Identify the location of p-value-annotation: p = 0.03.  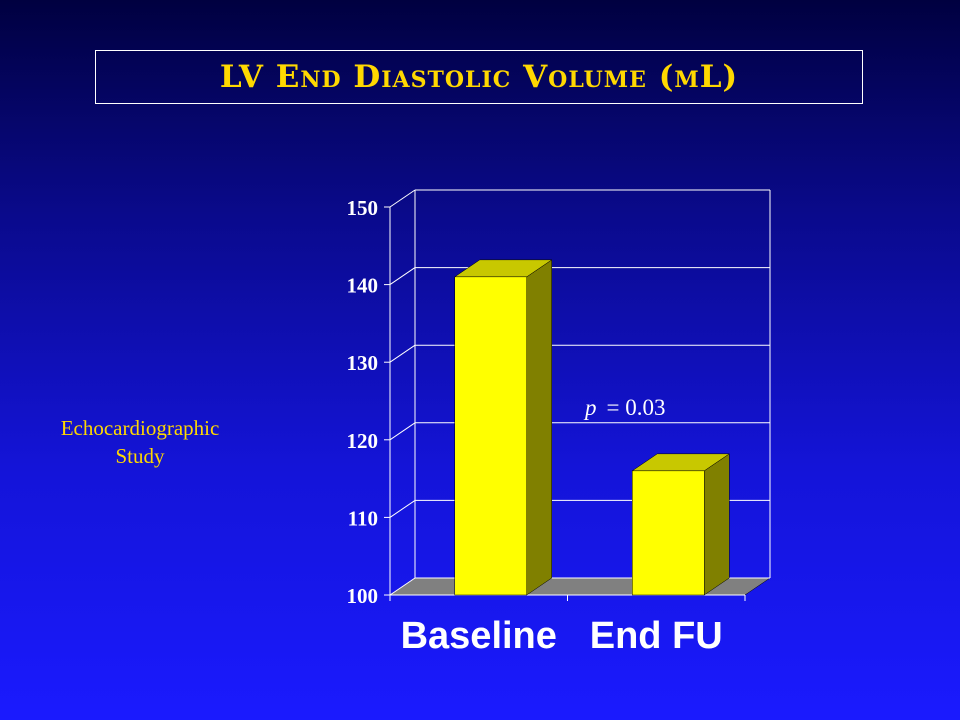
(624, 407).